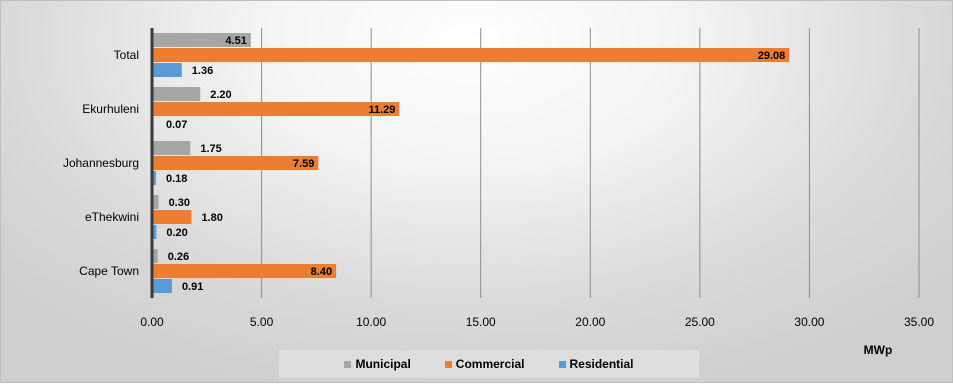  What do you see at coordinates (202, 71) in the screenshot?
I see `data-label: 1.36` at bounding box center [202, 71].